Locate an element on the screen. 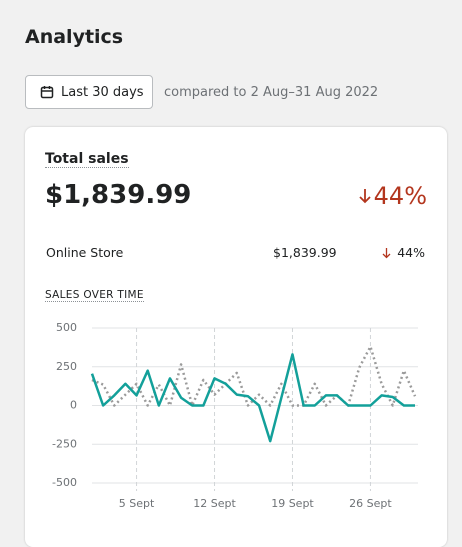  y-tick-label: -250 is located at coordinates (64, 443).